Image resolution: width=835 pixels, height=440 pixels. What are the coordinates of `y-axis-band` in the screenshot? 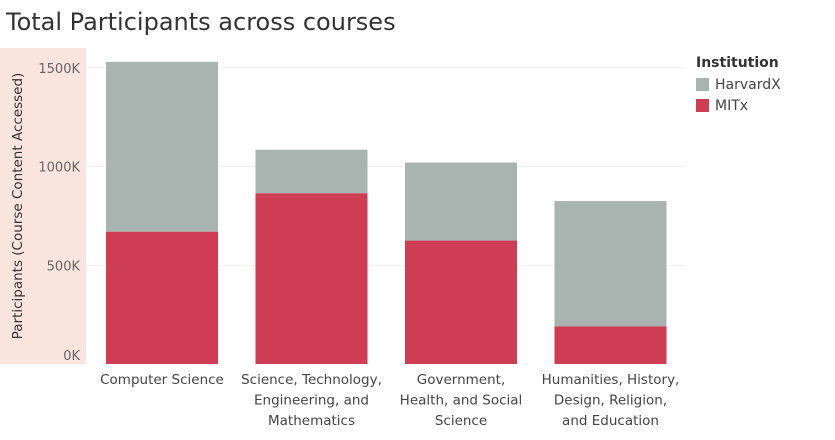 It's located at (43, 206).